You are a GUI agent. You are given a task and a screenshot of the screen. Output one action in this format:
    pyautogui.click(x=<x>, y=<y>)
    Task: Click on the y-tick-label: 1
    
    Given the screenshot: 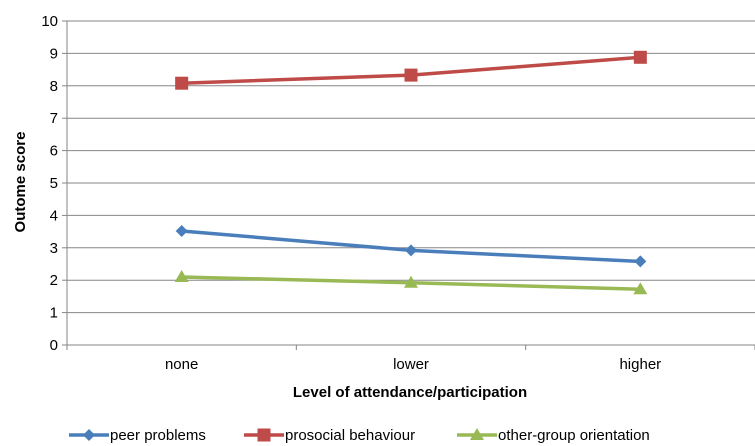 What is the action you would take?
    pyautogui.click(x=54, y=313)
    